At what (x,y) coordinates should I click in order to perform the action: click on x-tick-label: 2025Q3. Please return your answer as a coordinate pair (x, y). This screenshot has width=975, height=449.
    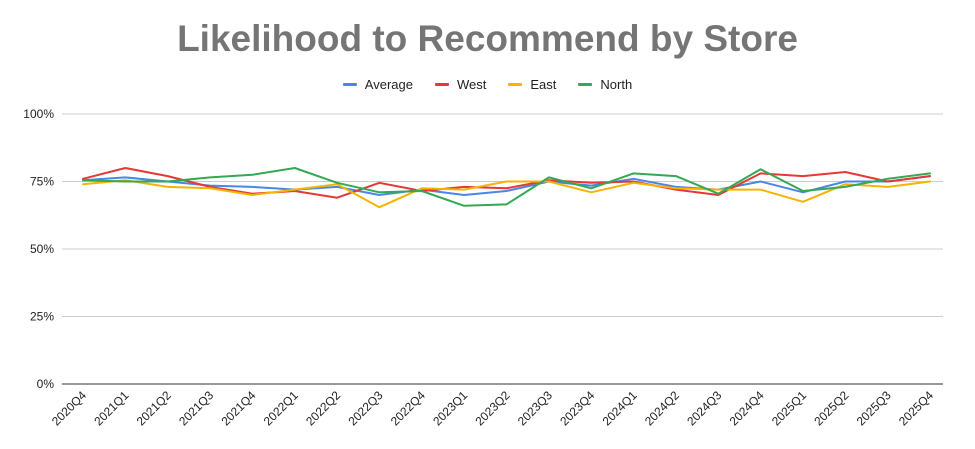
    Looking at the image, I should click on (874, 408).